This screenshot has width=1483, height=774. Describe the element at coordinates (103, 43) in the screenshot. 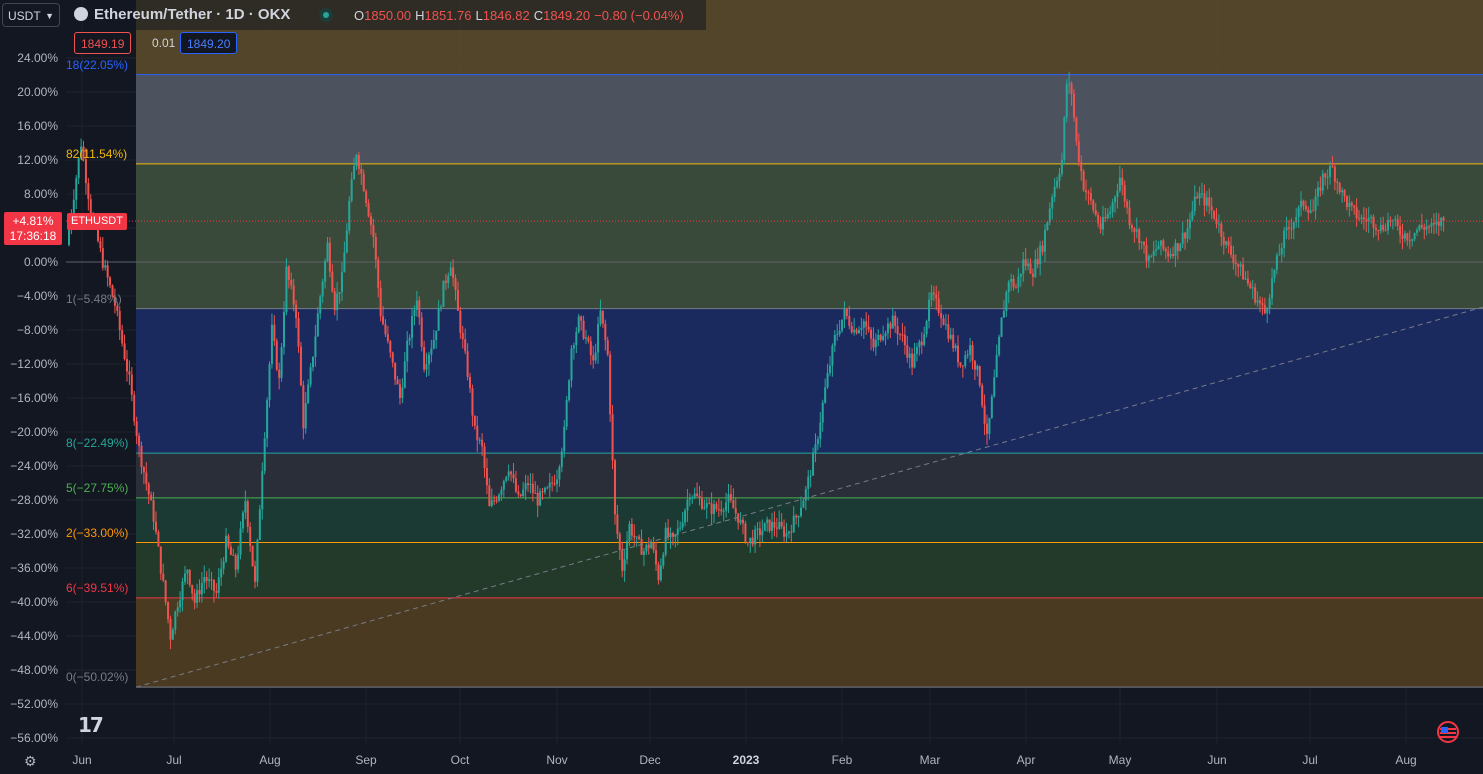

I see `sell-price-button: 1849.19` at that location.